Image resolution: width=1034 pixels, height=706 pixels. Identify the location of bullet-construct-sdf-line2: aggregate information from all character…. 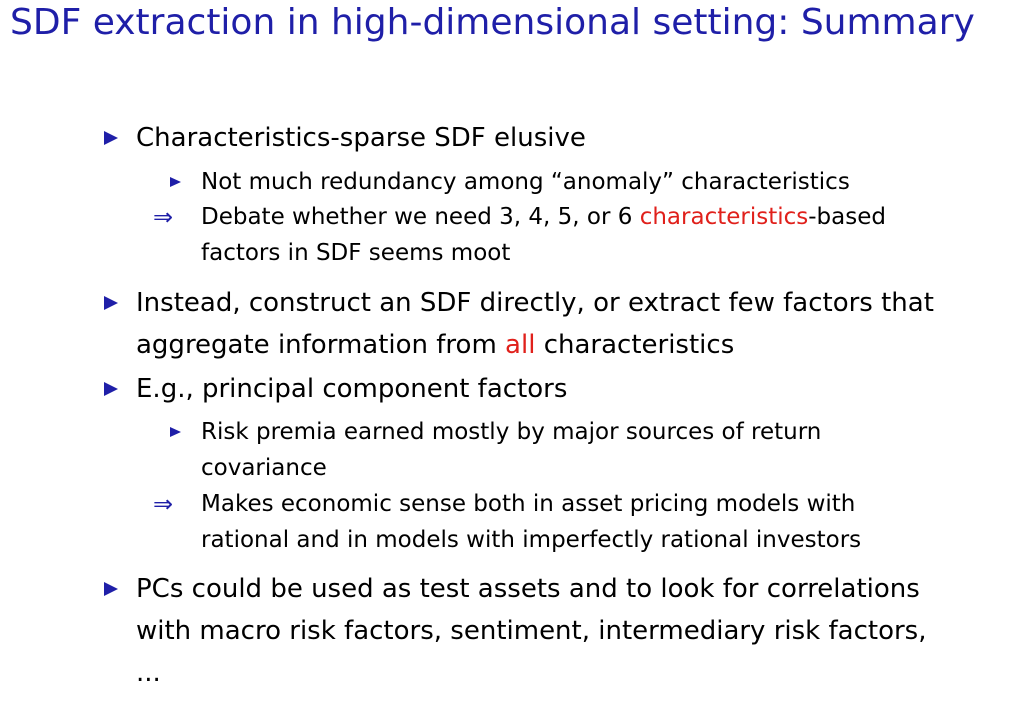
(435, 345).